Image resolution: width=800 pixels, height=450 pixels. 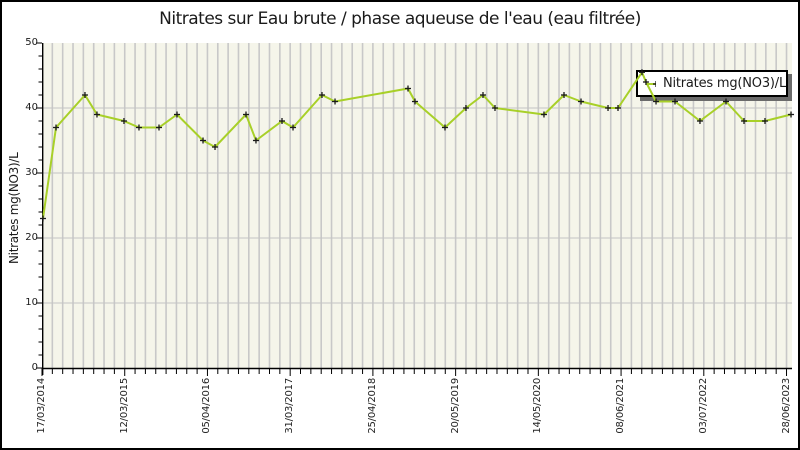 What do you see at coordinates (207, 406) in the screenshot?
I see `x-tick-label: 05/04/2016` at bounding box center [207, 406].